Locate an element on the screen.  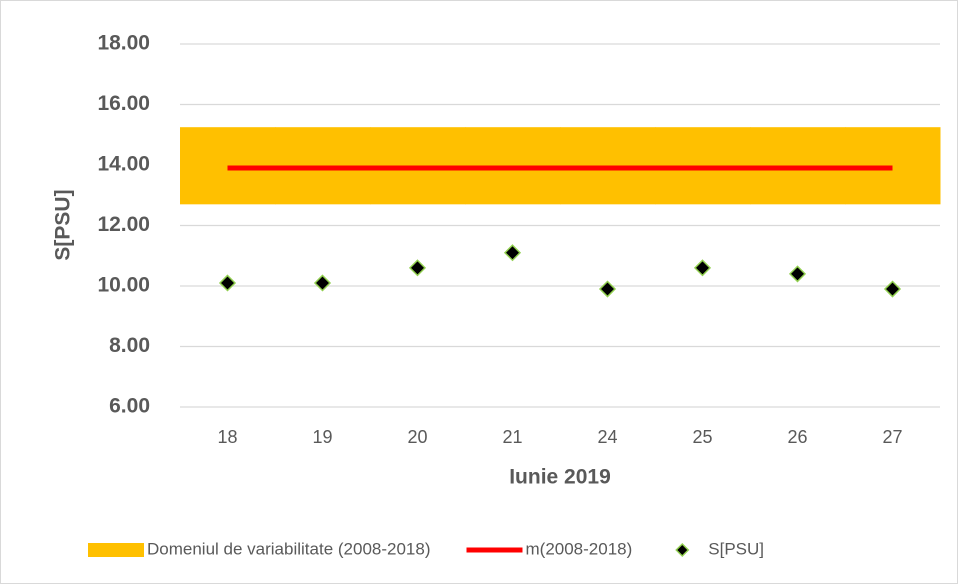
x-tick-label: 21 is located at coordinates (512, 437).